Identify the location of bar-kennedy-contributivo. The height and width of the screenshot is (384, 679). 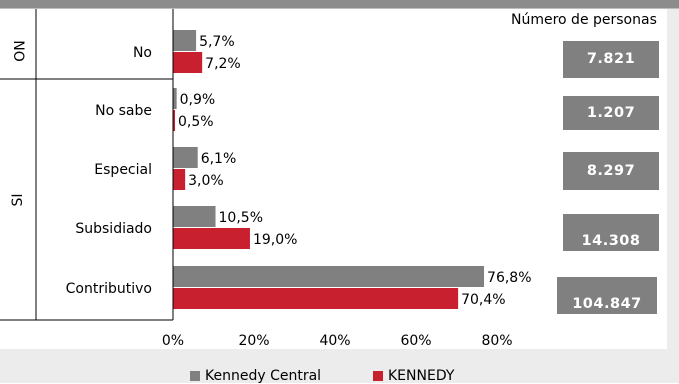
(316, 298).